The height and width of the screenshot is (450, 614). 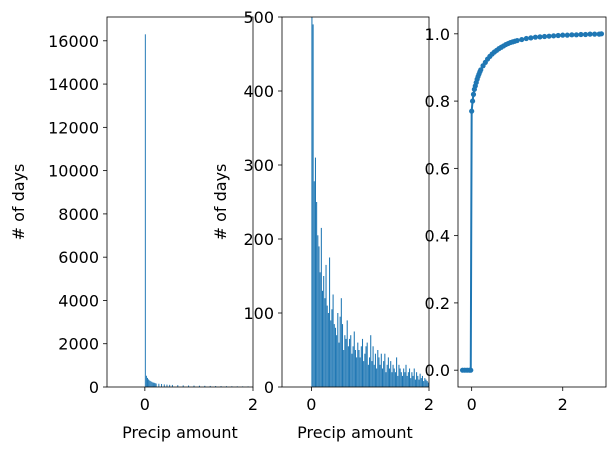 I want to click on y-tick-label: 0.8, so click(x=437, y=101).